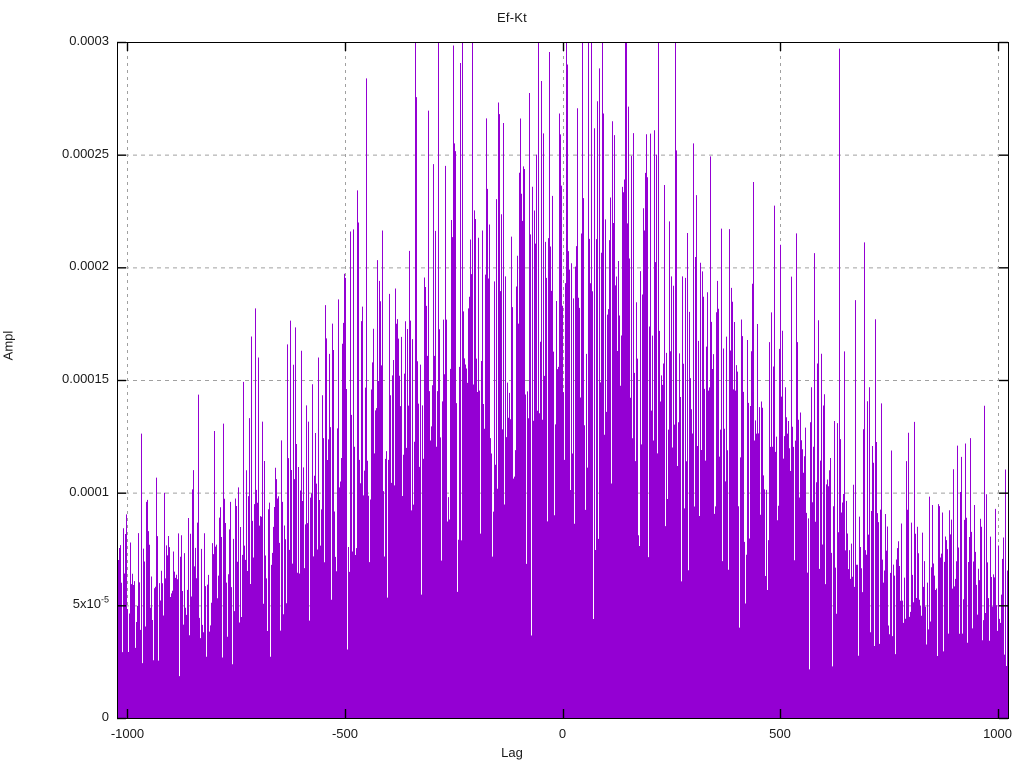  I want to click on x-tick-label: 500, so click(780, 733).